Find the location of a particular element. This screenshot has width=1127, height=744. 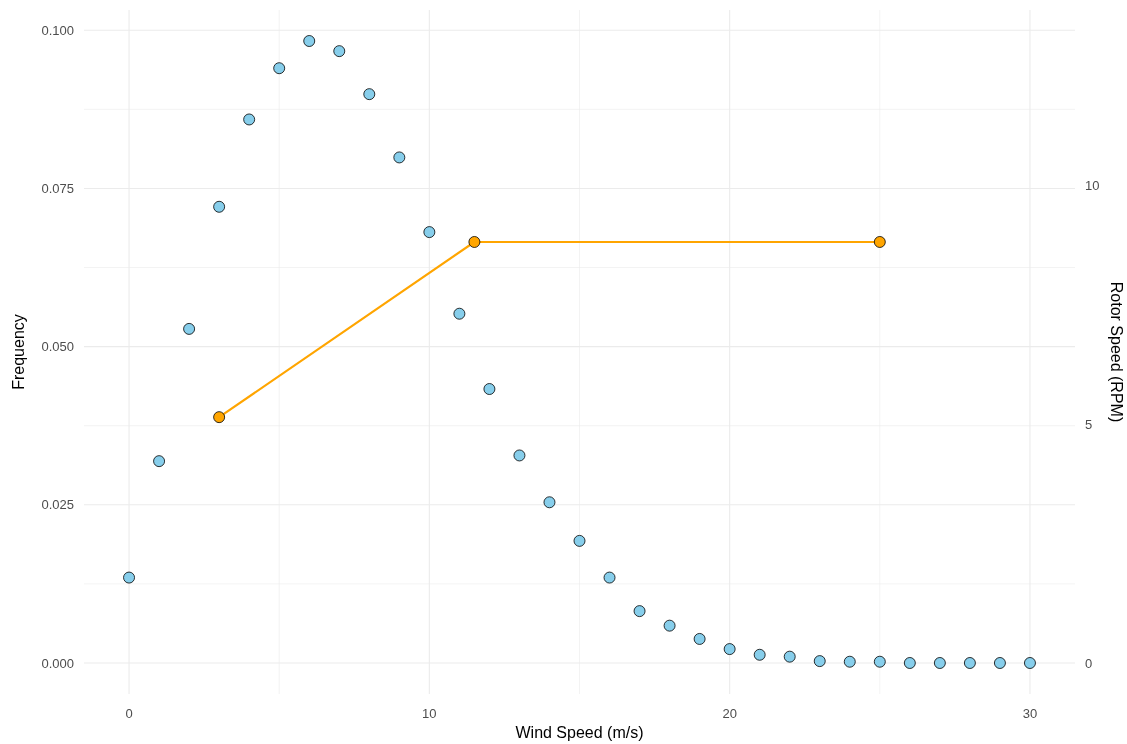

x-tick-label: 20 is located at coordinates (729, 713).